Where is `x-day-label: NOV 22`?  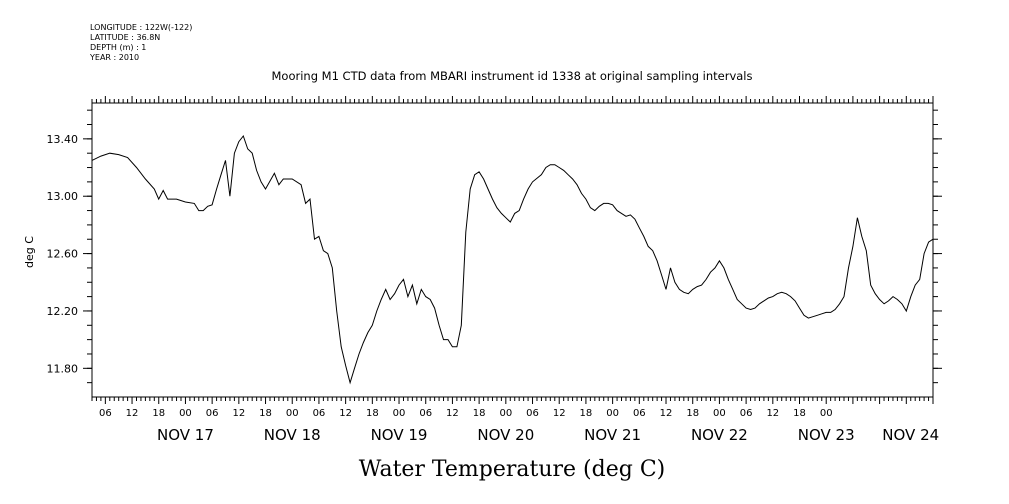 x-day-label: NOV 22 is located at coordinates (719, 435).